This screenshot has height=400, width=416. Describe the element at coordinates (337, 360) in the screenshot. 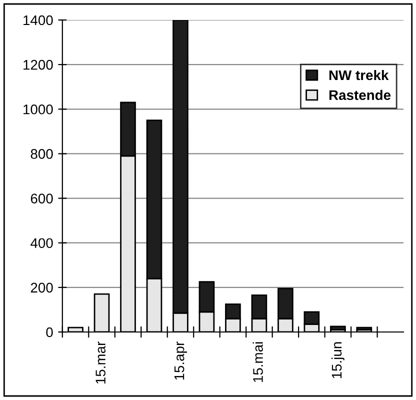

I see `x-tick-label: 15.jun` at that location.